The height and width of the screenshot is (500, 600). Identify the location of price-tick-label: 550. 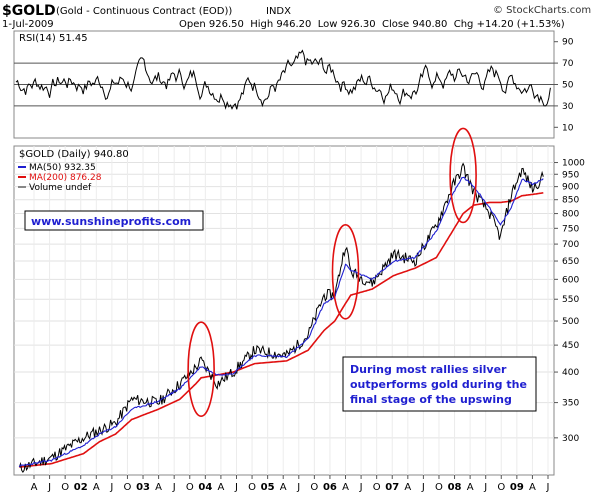
(570, 300).